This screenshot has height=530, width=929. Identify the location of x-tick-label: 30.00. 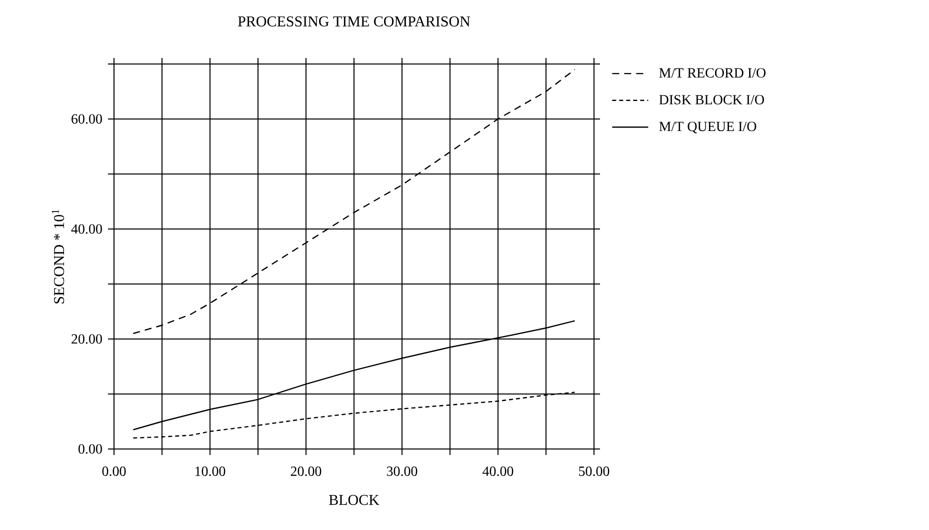
(402, 471).